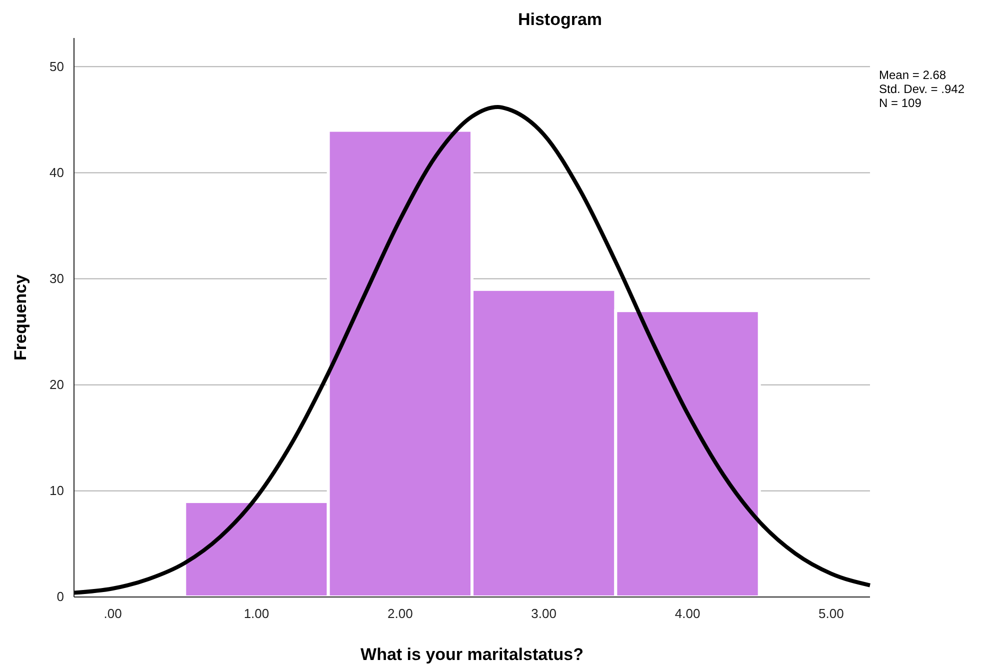  I want to click on y-axis-title: Frequency, so click(20, 317).